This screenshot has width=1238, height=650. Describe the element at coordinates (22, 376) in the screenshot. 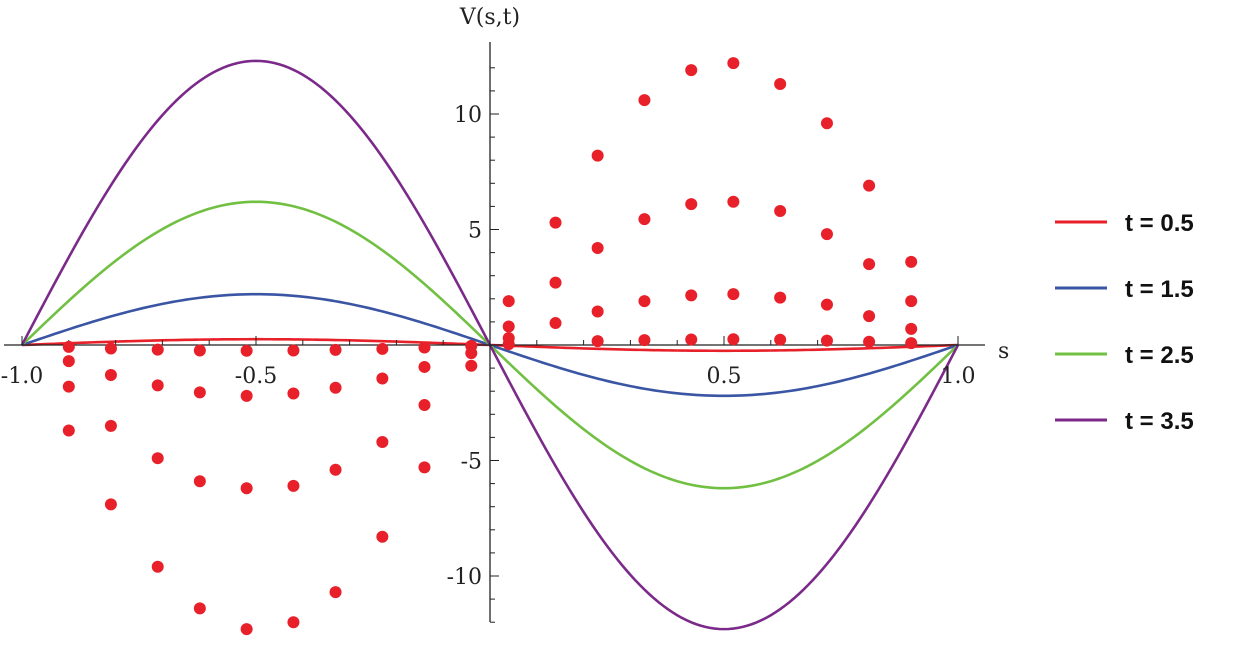

I see `x-tick-label: -1.0` at that location.